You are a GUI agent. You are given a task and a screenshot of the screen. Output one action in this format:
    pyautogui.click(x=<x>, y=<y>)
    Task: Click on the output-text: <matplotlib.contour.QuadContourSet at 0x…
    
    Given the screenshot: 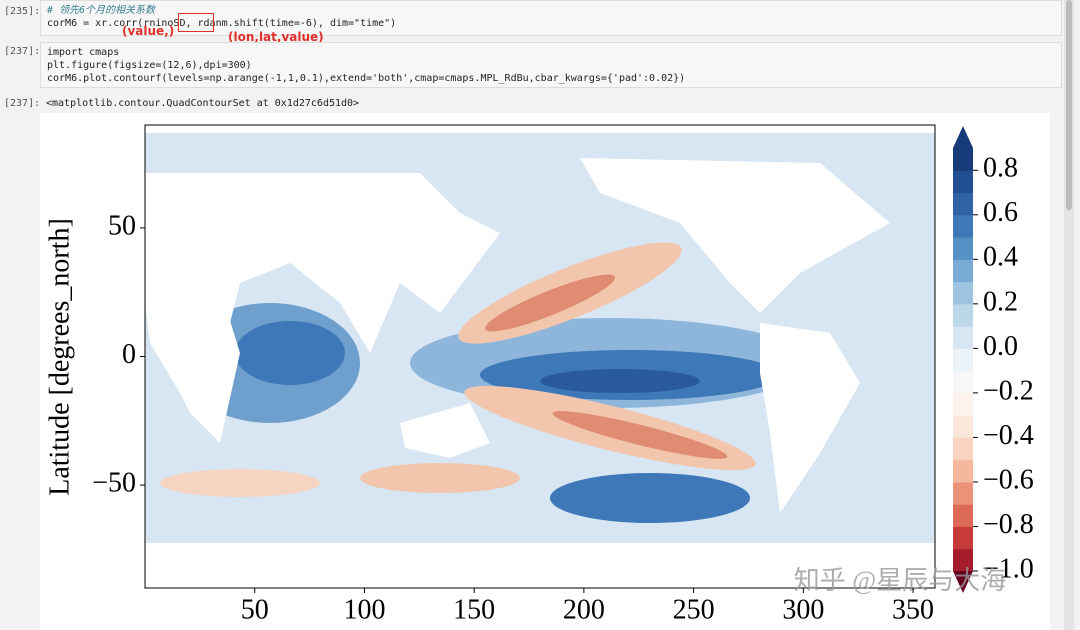 What is the action you would take?
    pyautogui.click(x=203, y=103)
    